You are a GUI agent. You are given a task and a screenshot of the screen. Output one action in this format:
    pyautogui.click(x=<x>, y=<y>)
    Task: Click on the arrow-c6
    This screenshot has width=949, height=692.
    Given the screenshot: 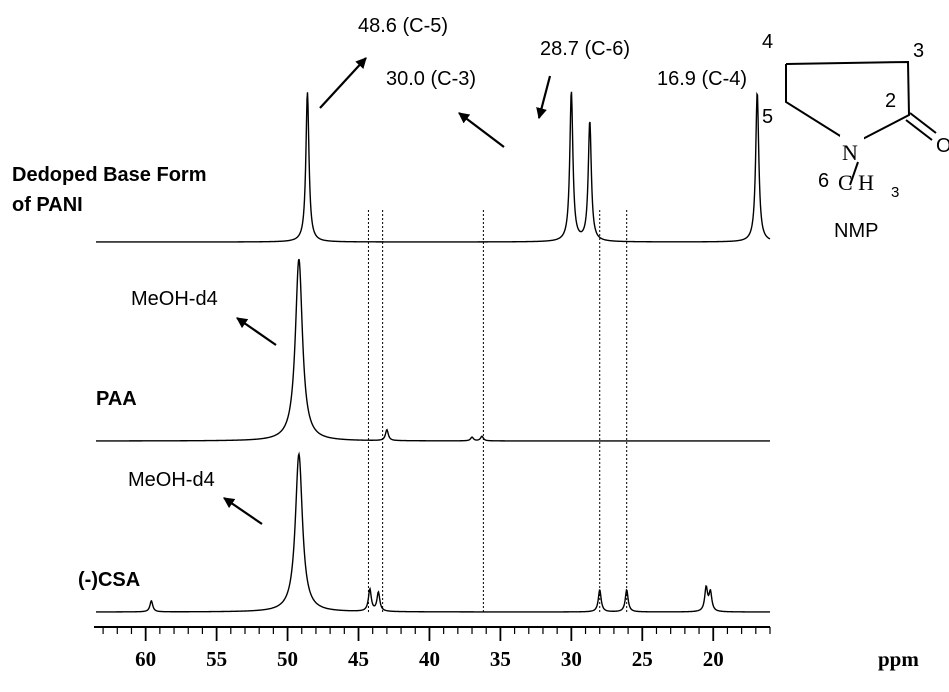 What is the action you would take?
    pyautogui.click(x=544, y=97)
    